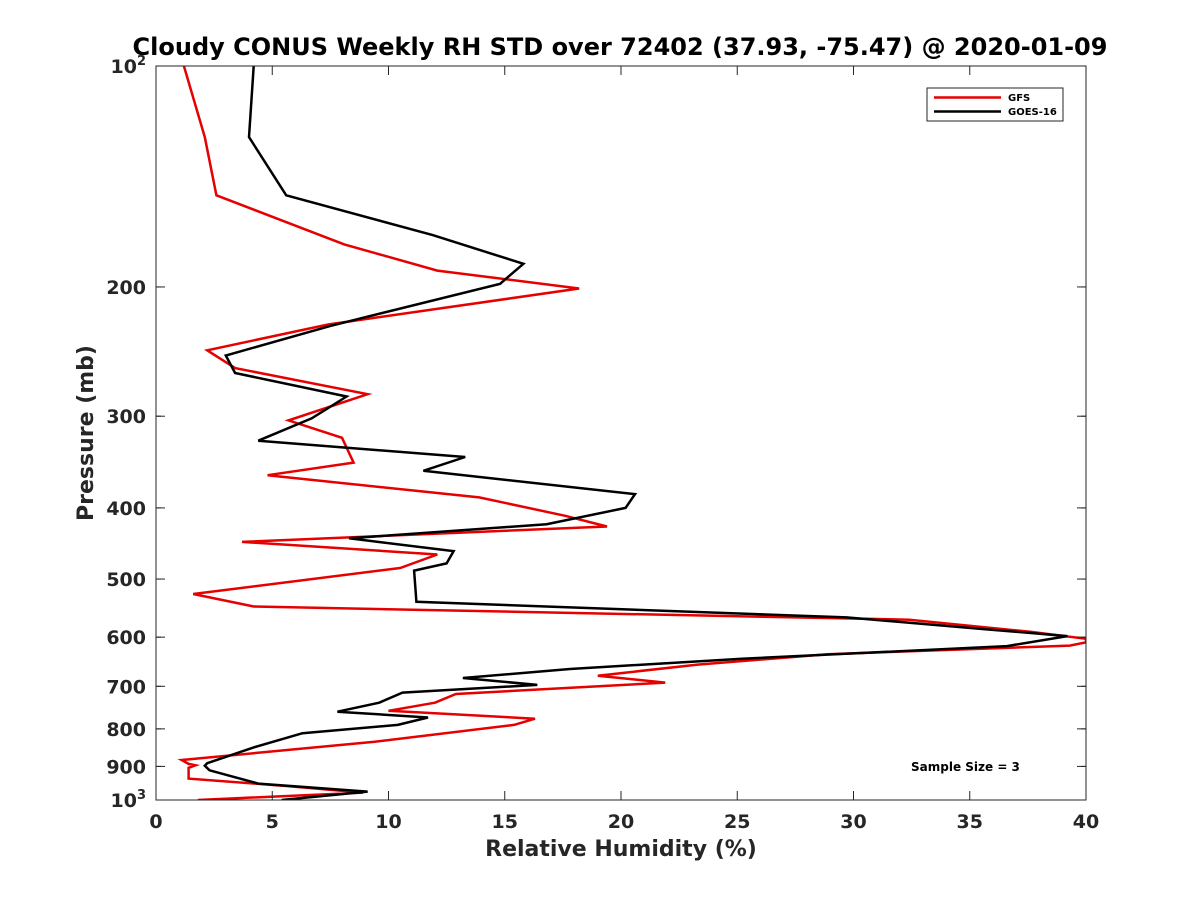 Image resolution: width=1200 pixels, height=900 pixels. Describe the element at coordinates (272, 822) in the screenshot. I see `x-tick-label: 5` at that location.